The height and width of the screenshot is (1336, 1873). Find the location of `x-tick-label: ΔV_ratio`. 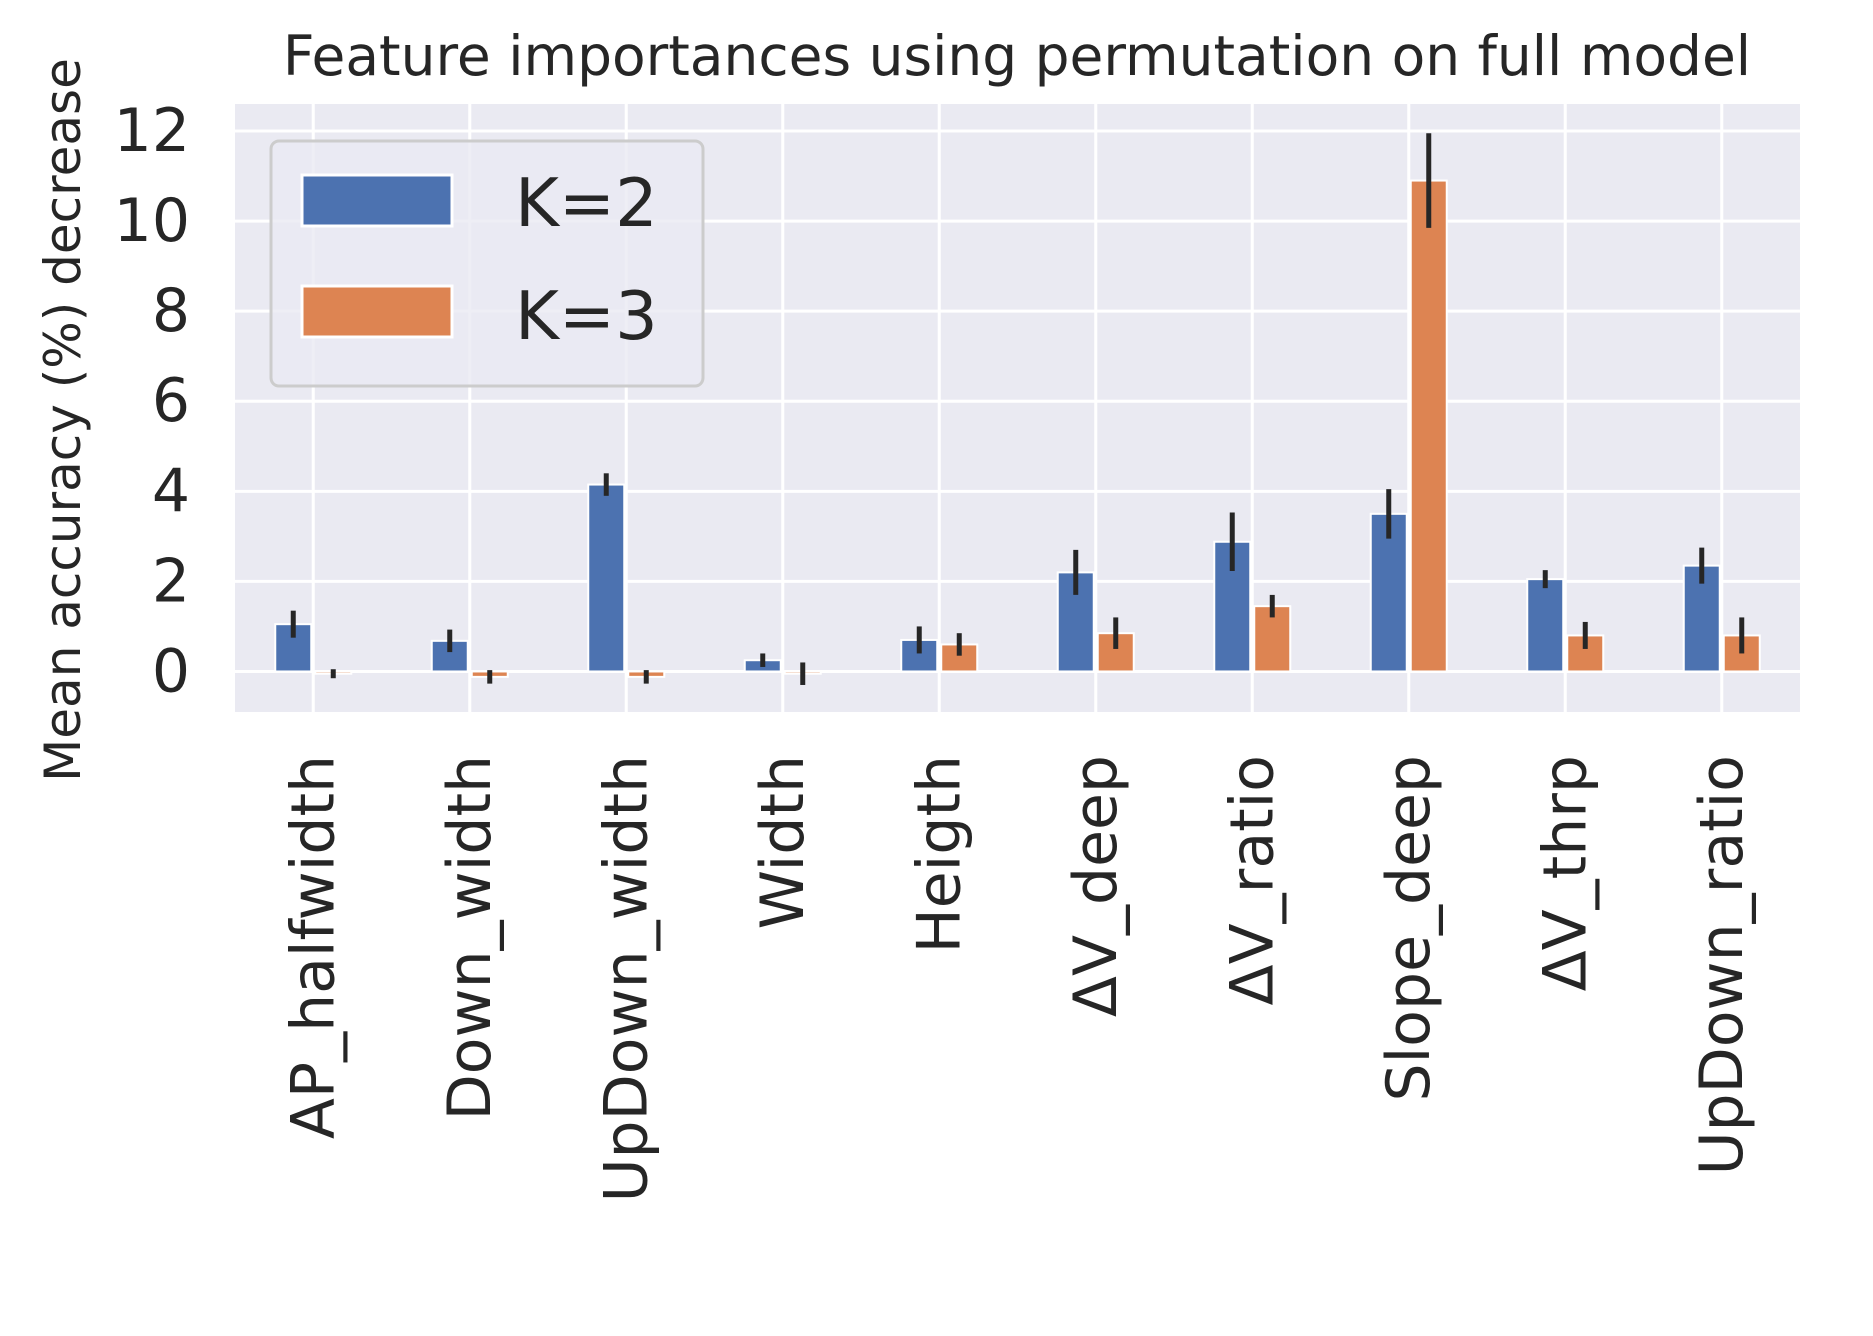

x-tick-label: ΔV_ratio is located at coordinates (1252, 880).